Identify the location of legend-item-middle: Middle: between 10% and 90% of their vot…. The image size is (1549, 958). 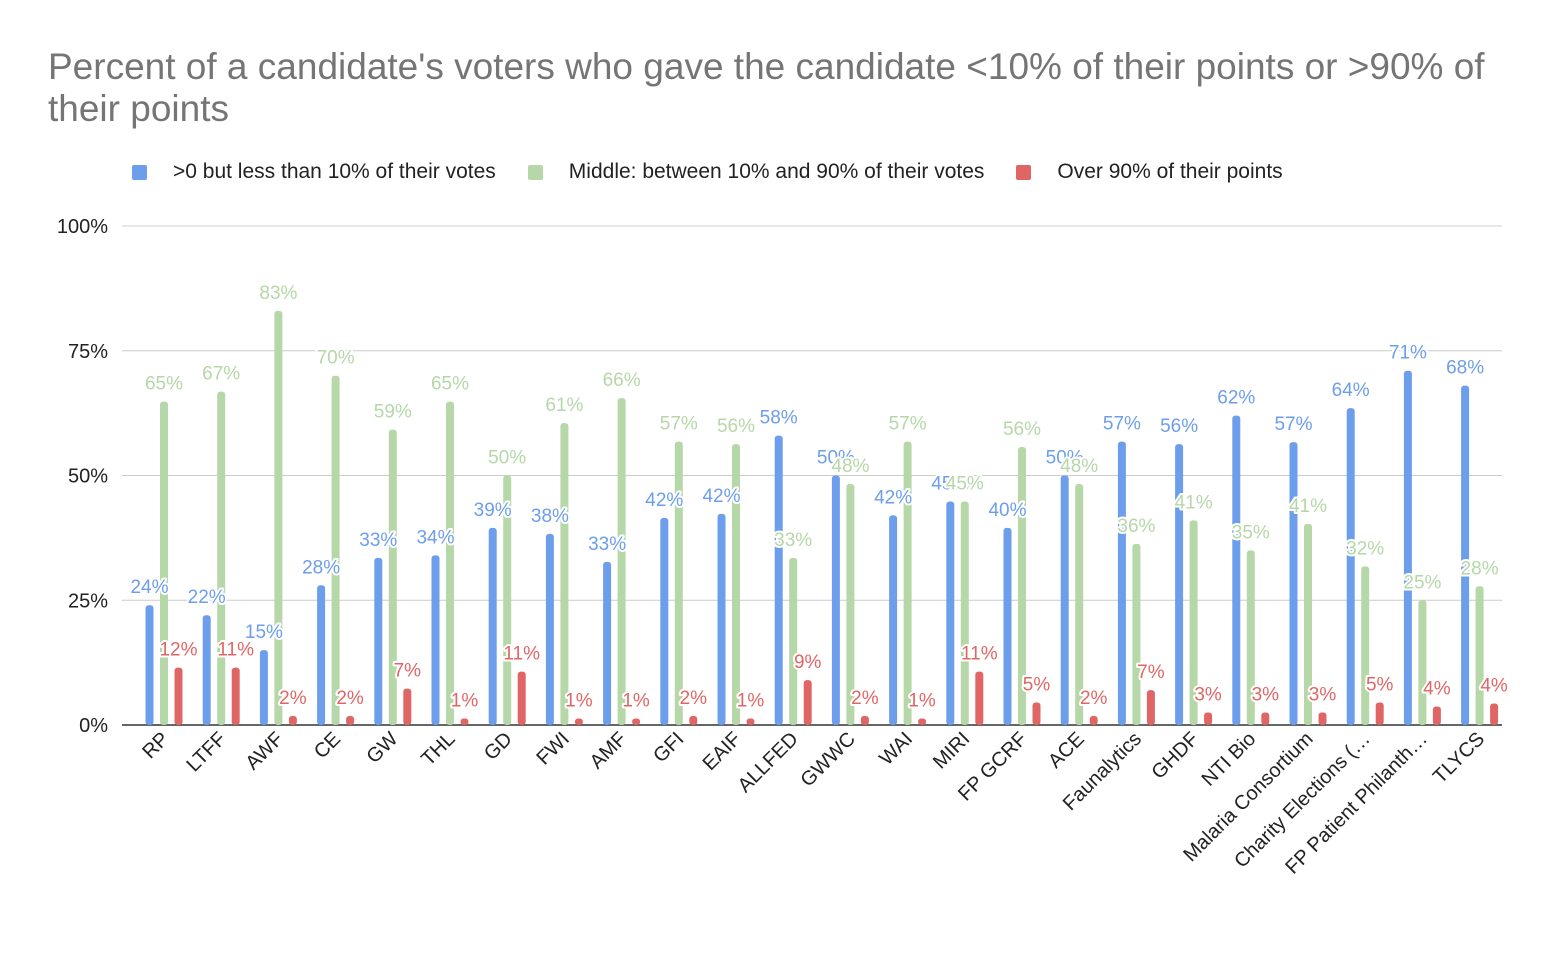
(755, 172).